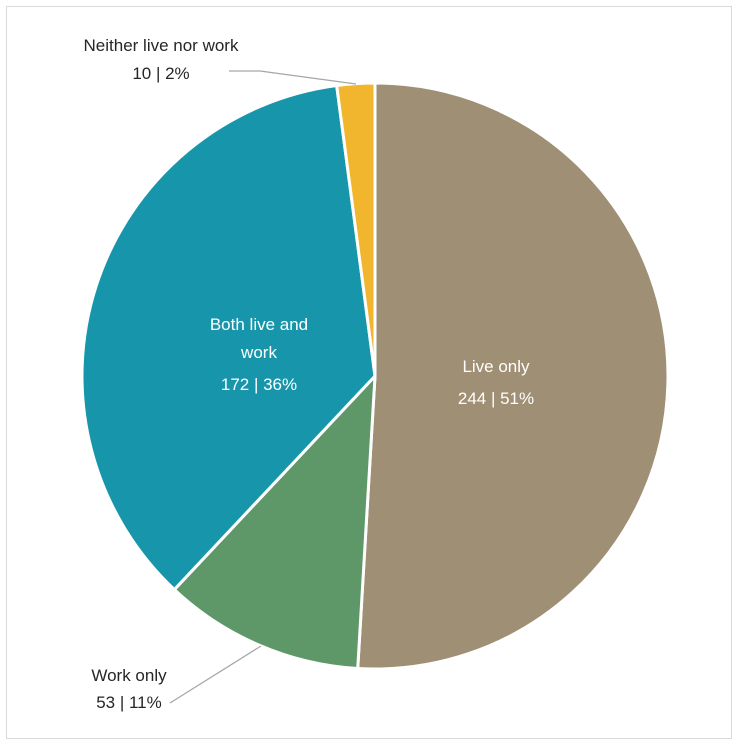 The image size is (738, 745). I want to click on slice-value-live-only: 244 | 51%, so click(496, 398).